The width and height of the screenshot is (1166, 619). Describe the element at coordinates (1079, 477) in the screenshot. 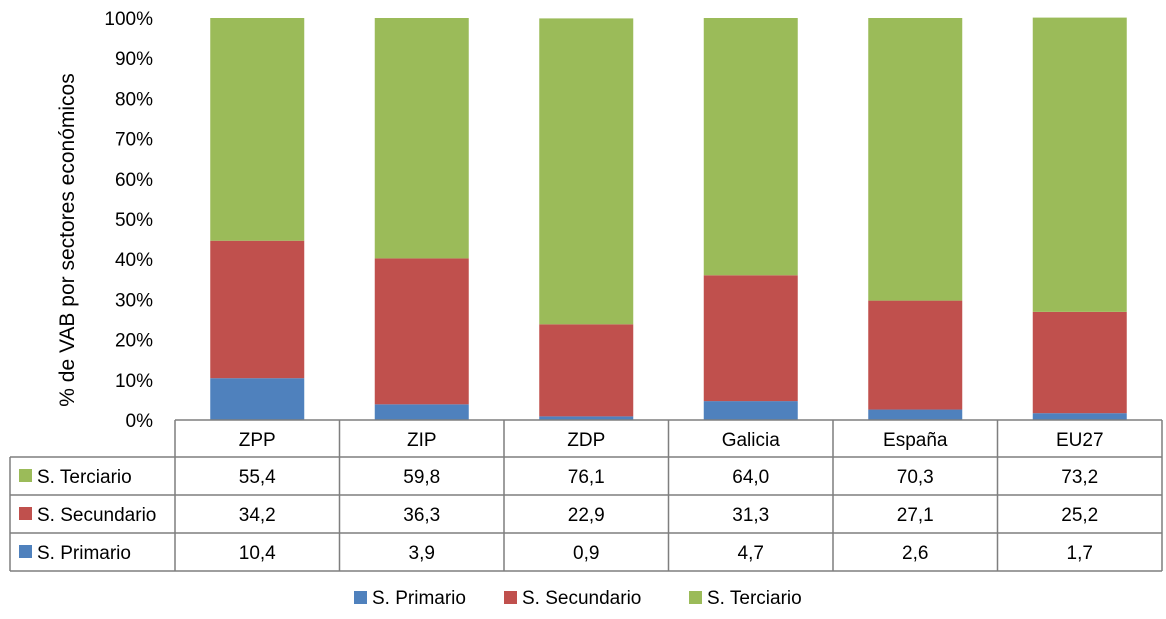

I see `table-cell-value: 73,2` at that location.